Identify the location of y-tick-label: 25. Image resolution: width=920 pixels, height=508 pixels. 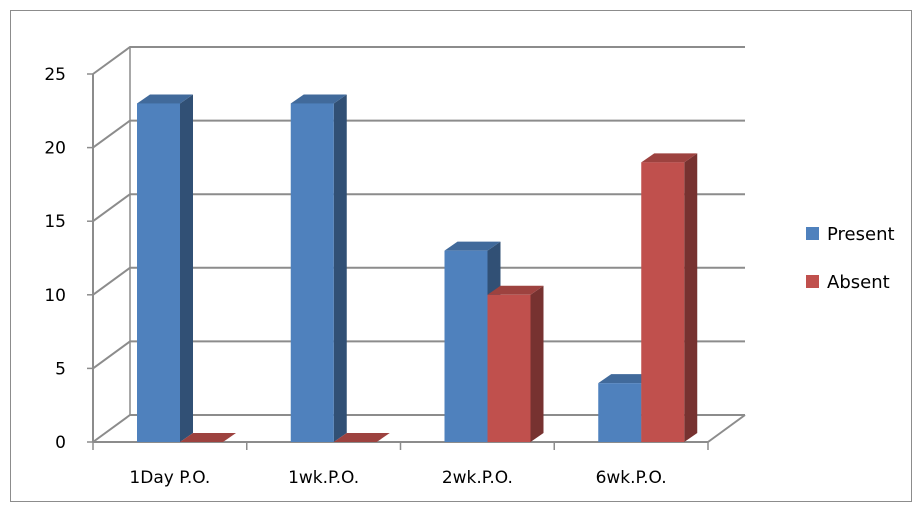
(55, 75).